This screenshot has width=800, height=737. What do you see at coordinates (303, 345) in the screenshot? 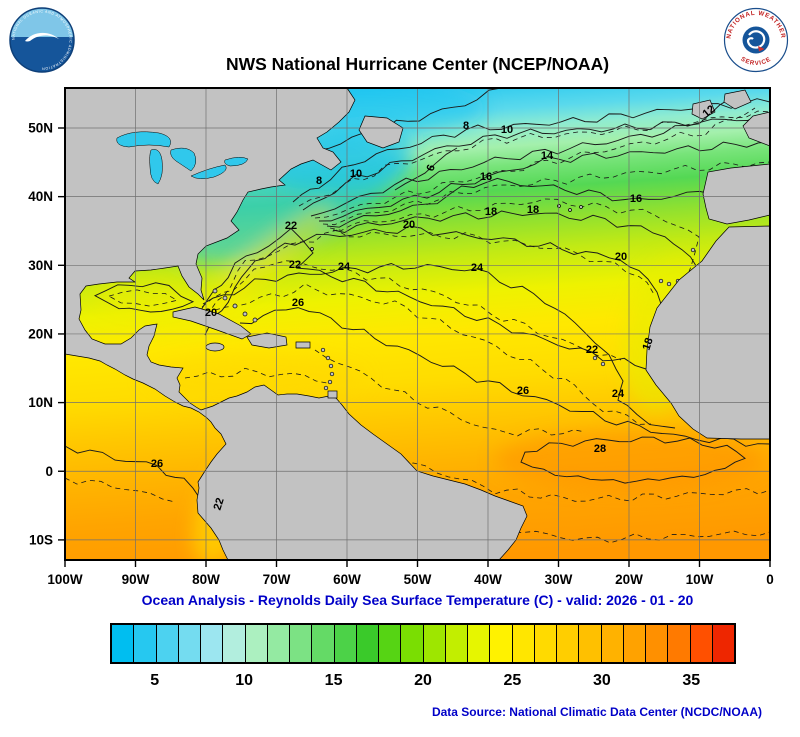
I see `puerto-rico-land` at bounding box center [303, 345].